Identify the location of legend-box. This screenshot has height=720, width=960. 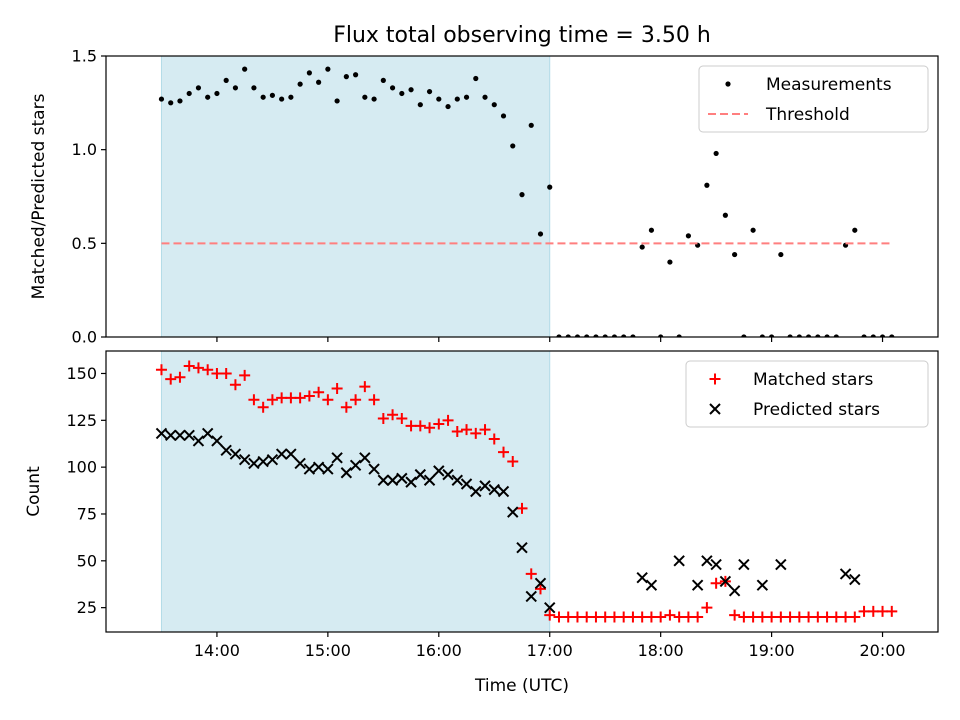
(807, 394).